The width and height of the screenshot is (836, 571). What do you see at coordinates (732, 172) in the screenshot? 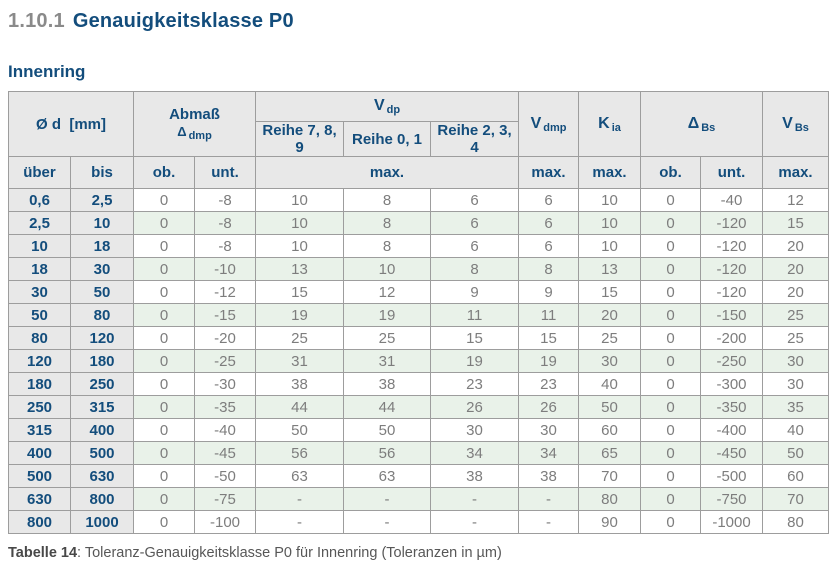
I see `col-header-unt-dbs: unt.` at bounding box center [732, 172].